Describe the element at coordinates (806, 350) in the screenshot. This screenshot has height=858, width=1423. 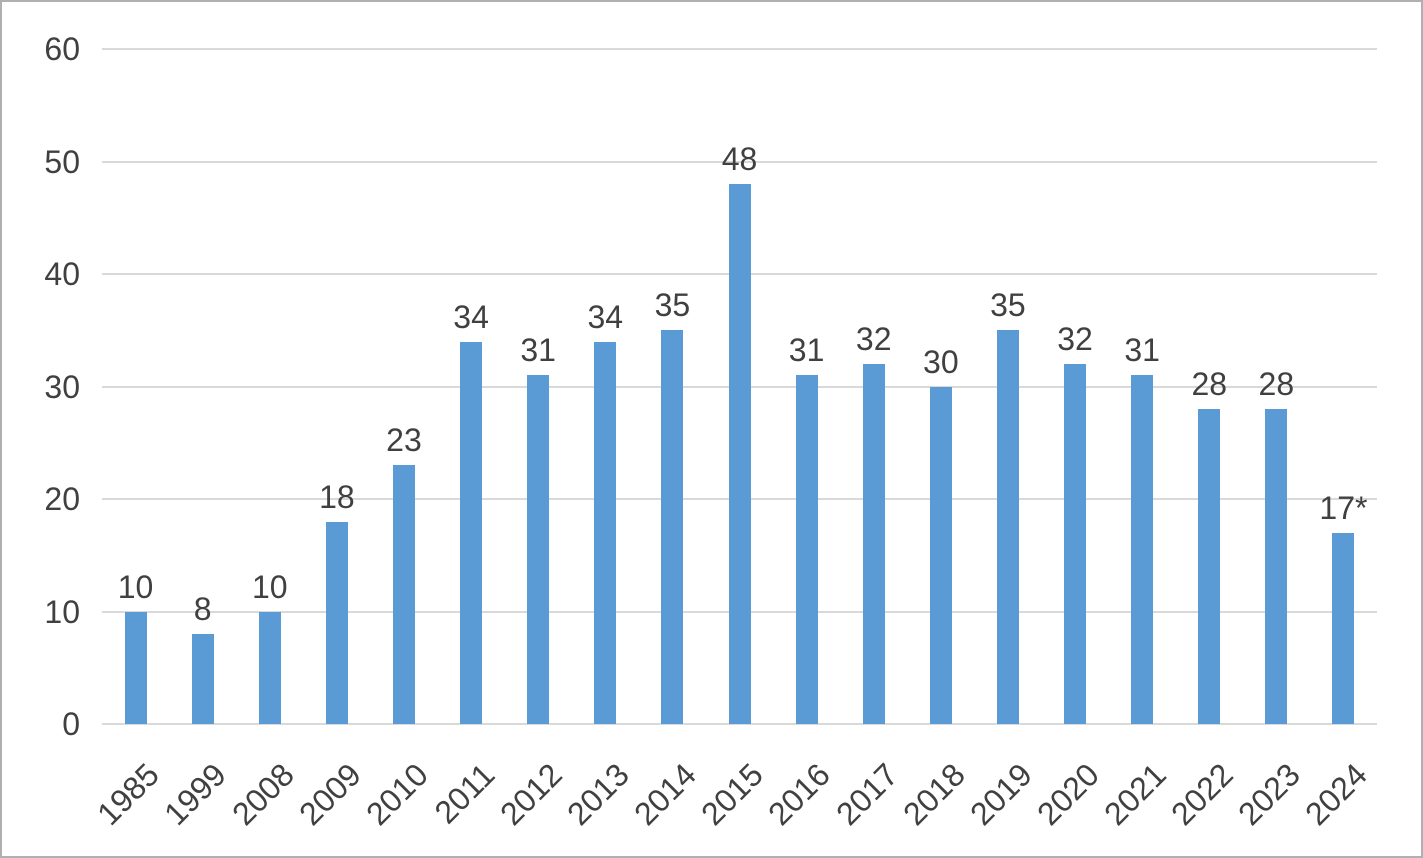
I see `value-label-2016: 31` at that location.